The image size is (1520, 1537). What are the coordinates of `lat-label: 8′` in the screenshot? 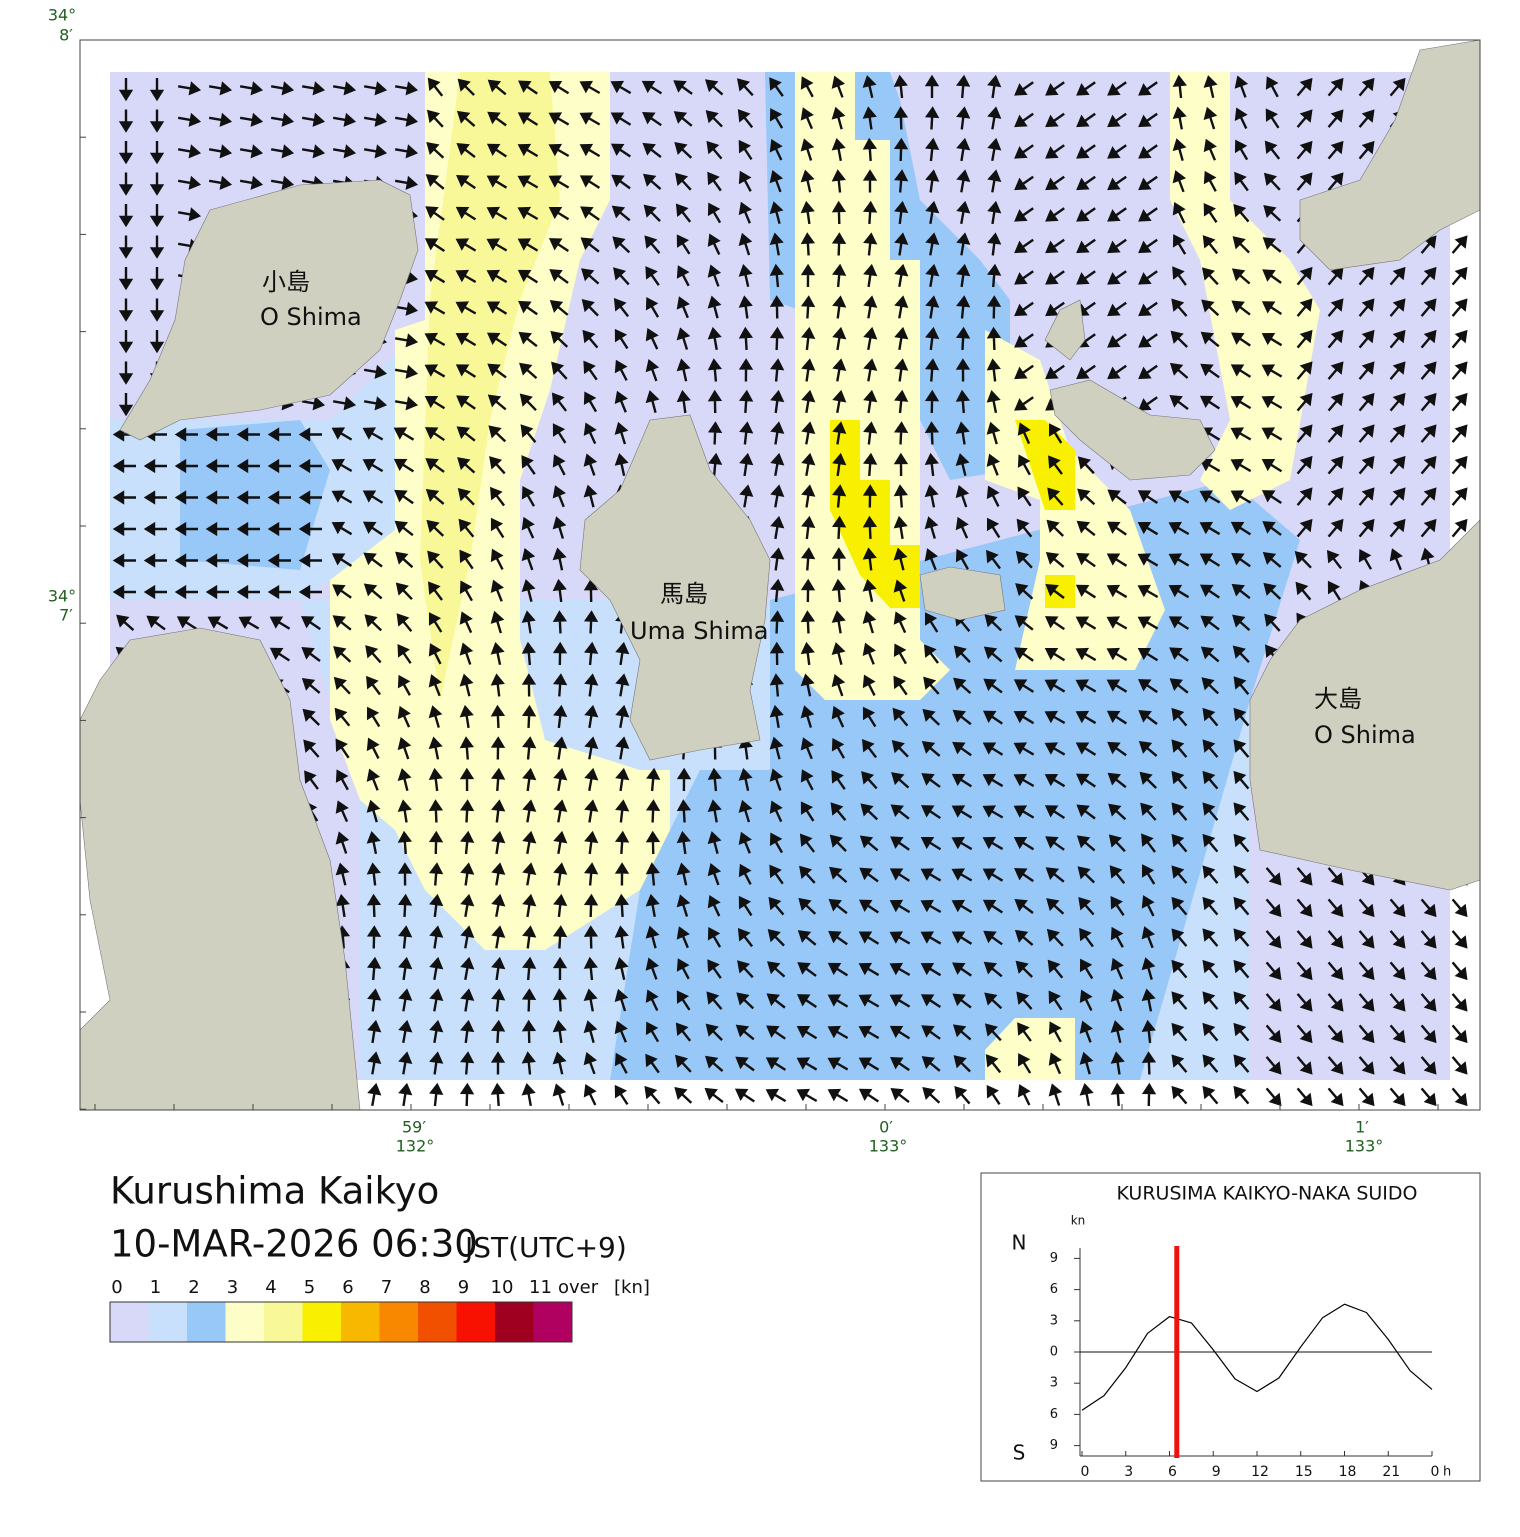 It's located at (66, 35).